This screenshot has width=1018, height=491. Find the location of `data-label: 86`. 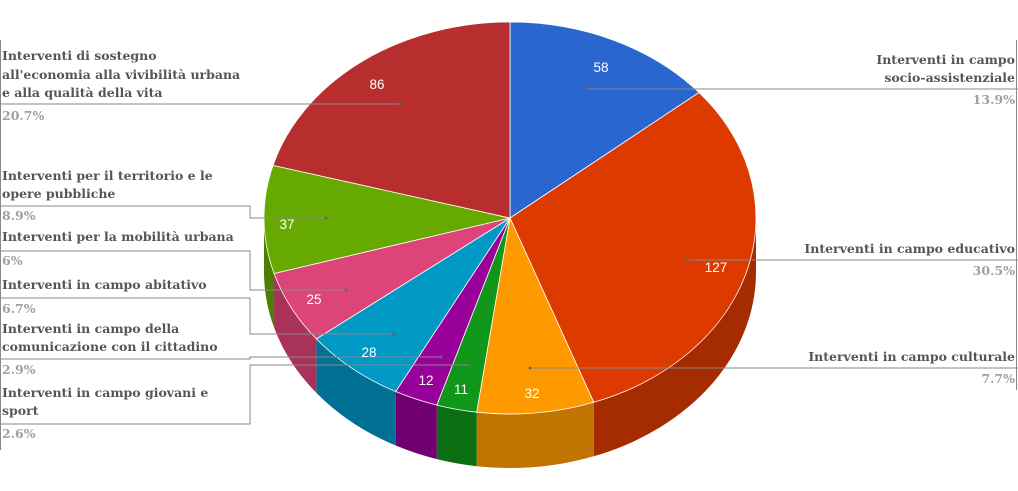

data-label: 86 is located at coordinates (376, 84).